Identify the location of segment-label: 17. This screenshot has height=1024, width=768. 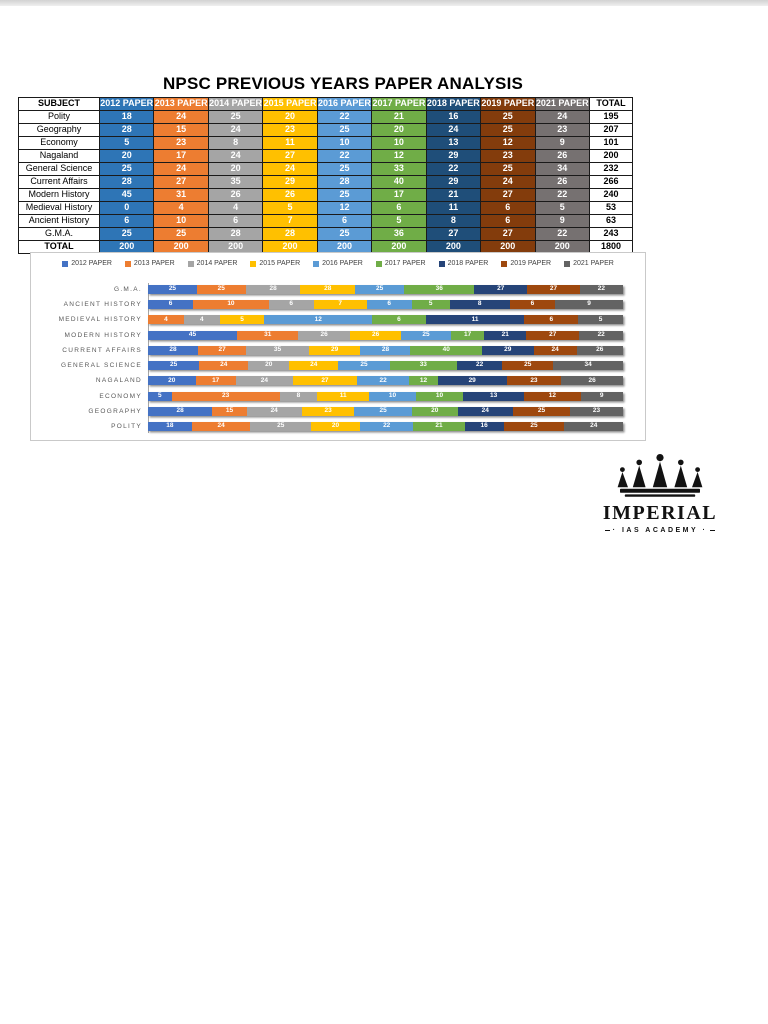
(216, 380).